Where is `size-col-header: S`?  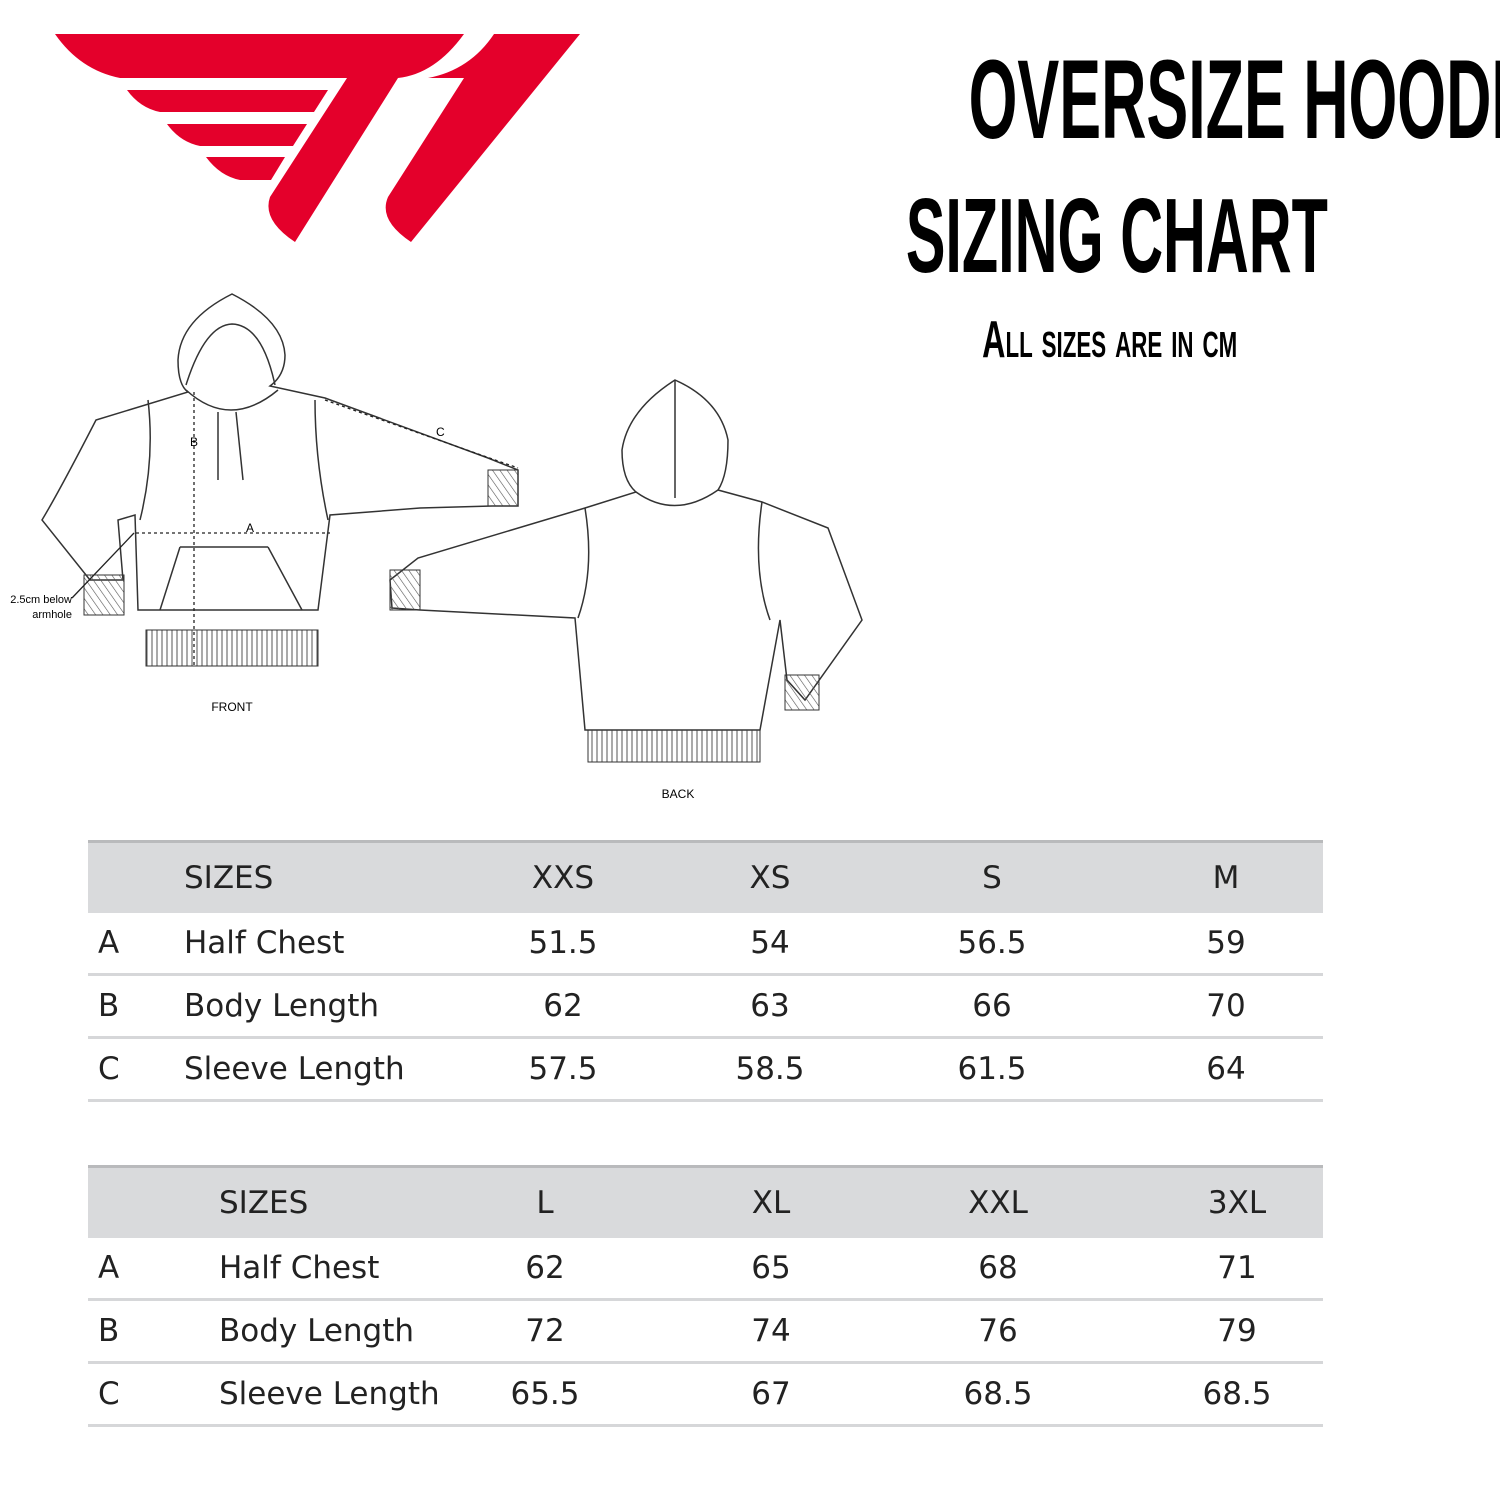 size-col-header: S is located at coordinates (992, 878).